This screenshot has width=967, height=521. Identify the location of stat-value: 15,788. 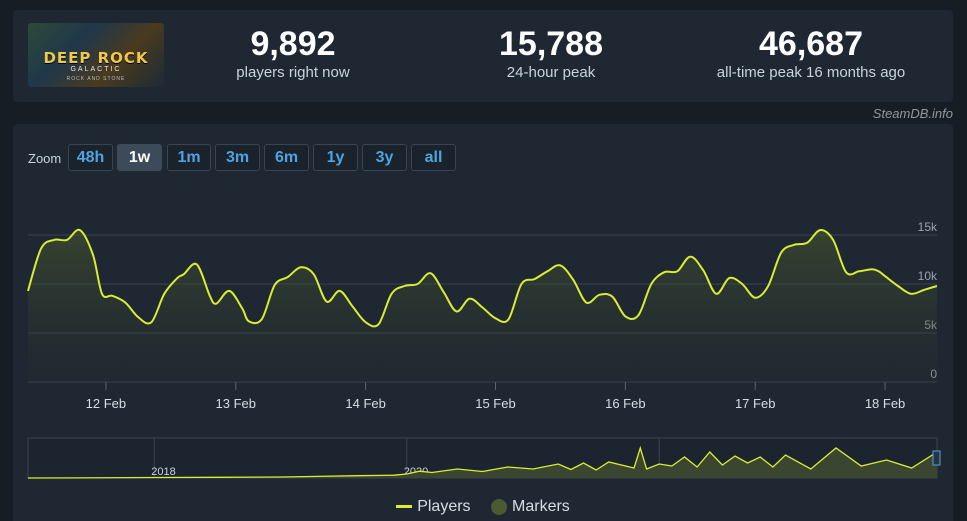
(551, 44).